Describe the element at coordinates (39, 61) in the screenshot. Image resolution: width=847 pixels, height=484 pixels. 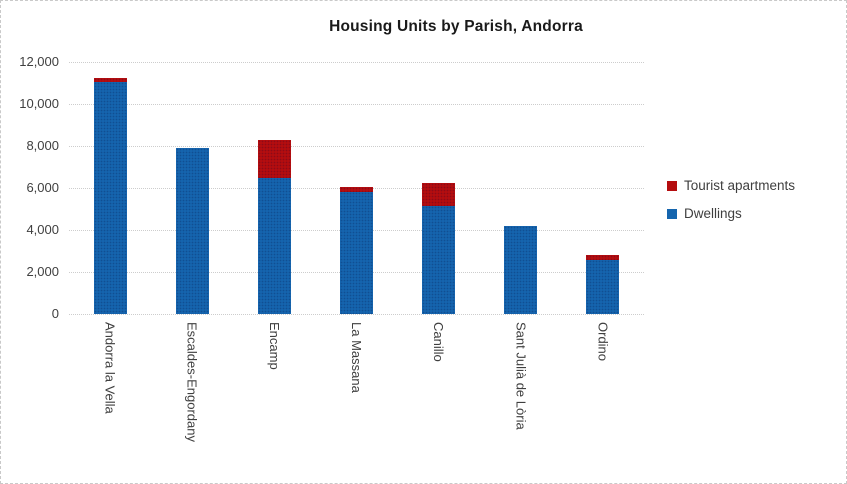
I see `y-axis-tick-label: 12,000` at that location.